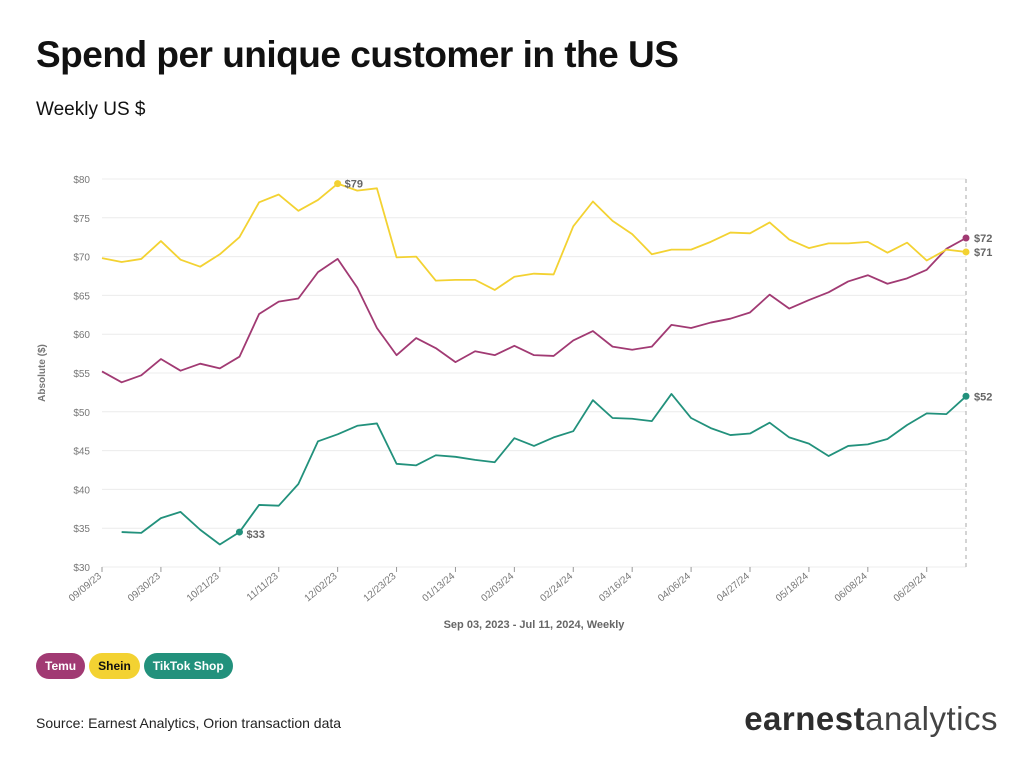 The image size is (1024, 768). Describe the element at coordinates (354, 185) in the screenshot. I see `peak-label-shein: $79` at that location.